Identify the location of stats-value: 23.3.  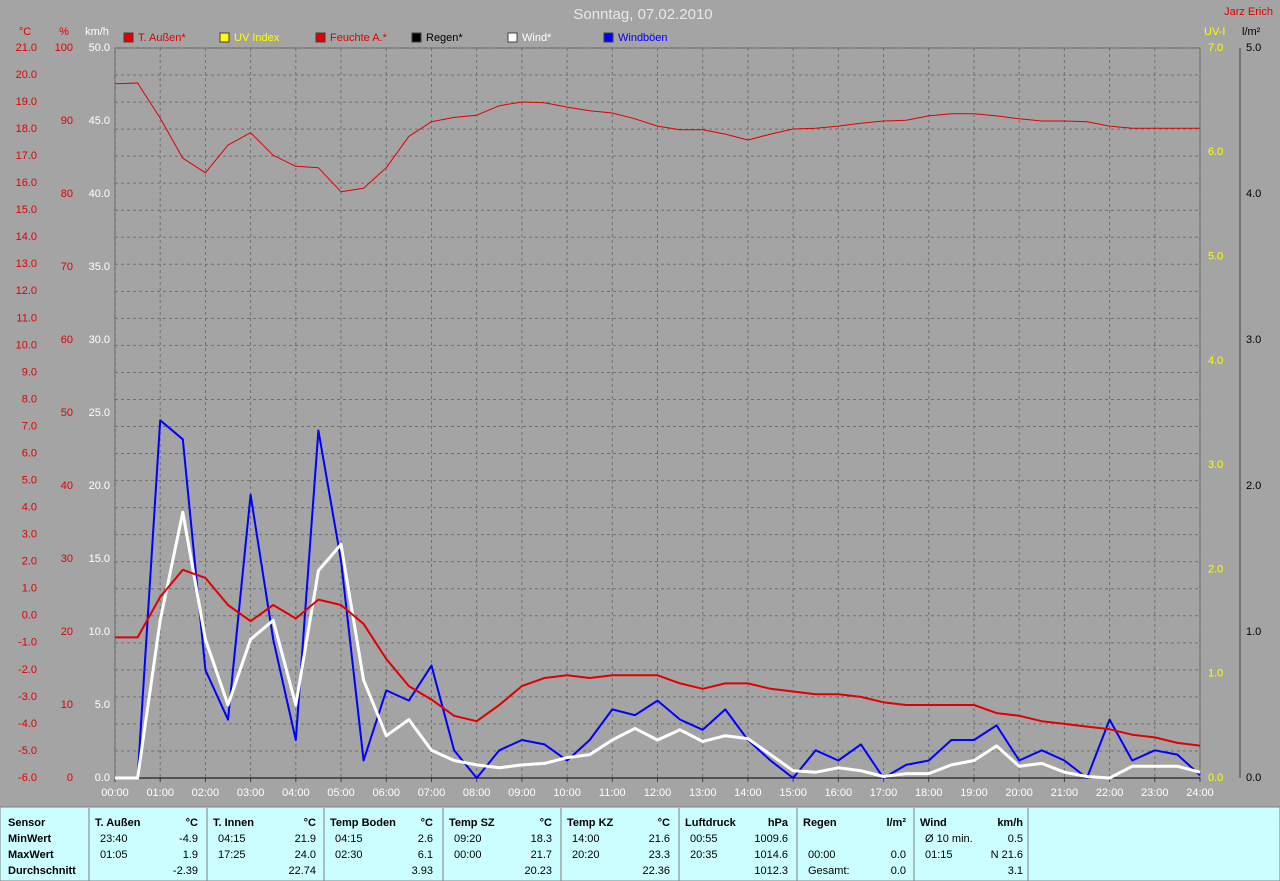
(659, 855).